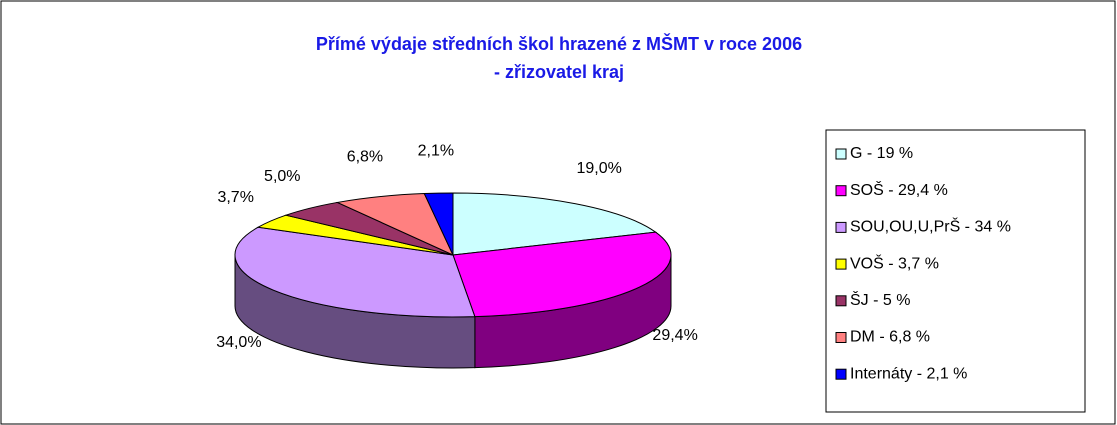  Describe the element at coordinates (436, 150) in the screenshot. I see `data-label: 2,1%` at that location.